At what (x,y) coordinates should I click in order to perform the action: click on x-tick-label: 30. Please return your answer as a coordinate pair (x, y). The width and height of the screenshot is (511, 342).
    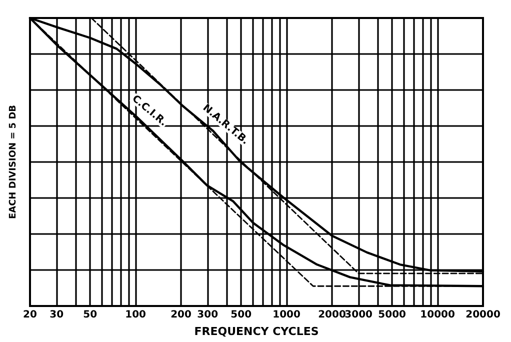
    Looking at the image, I should click on (57, 315).